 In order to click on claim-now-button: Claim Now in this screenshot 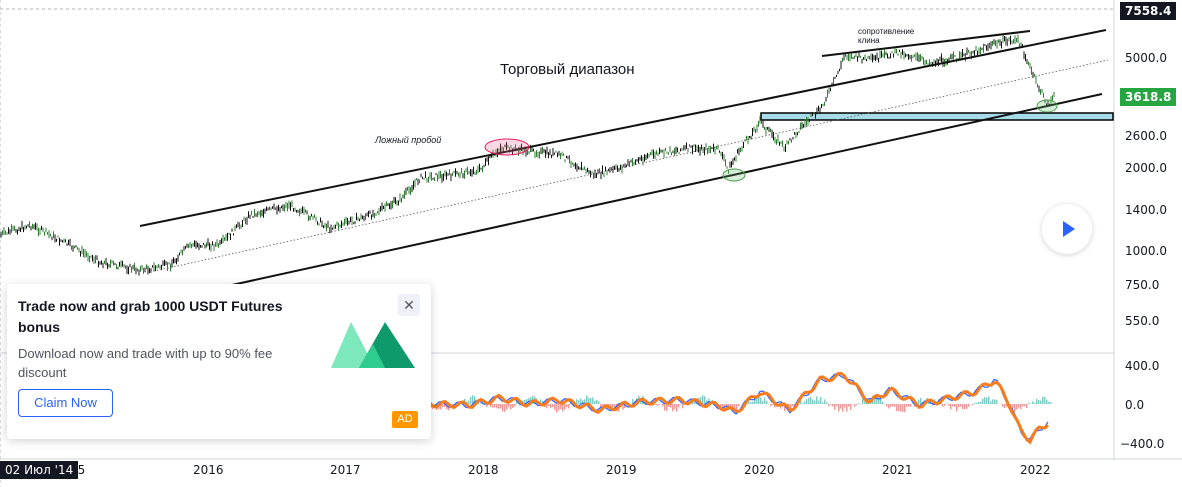, I will do `click(65, 403)`.